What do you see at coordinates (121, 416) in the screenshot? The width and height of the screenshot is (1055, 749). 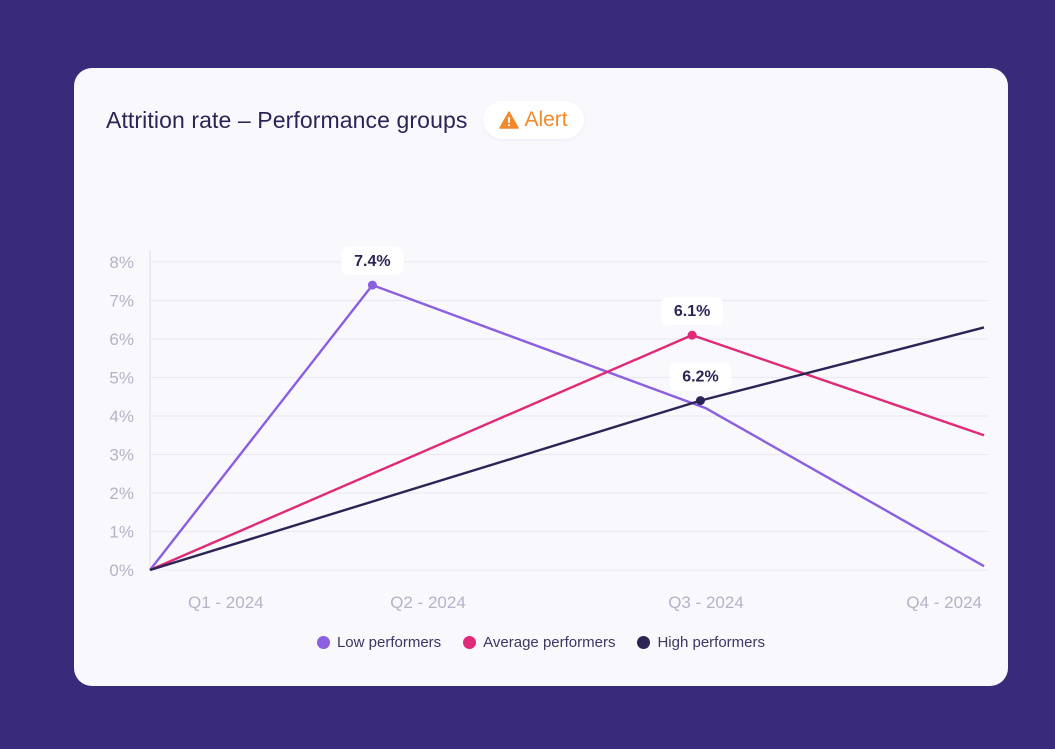 I see `y-tick-label: 4%` at bounding box center [121, 416].